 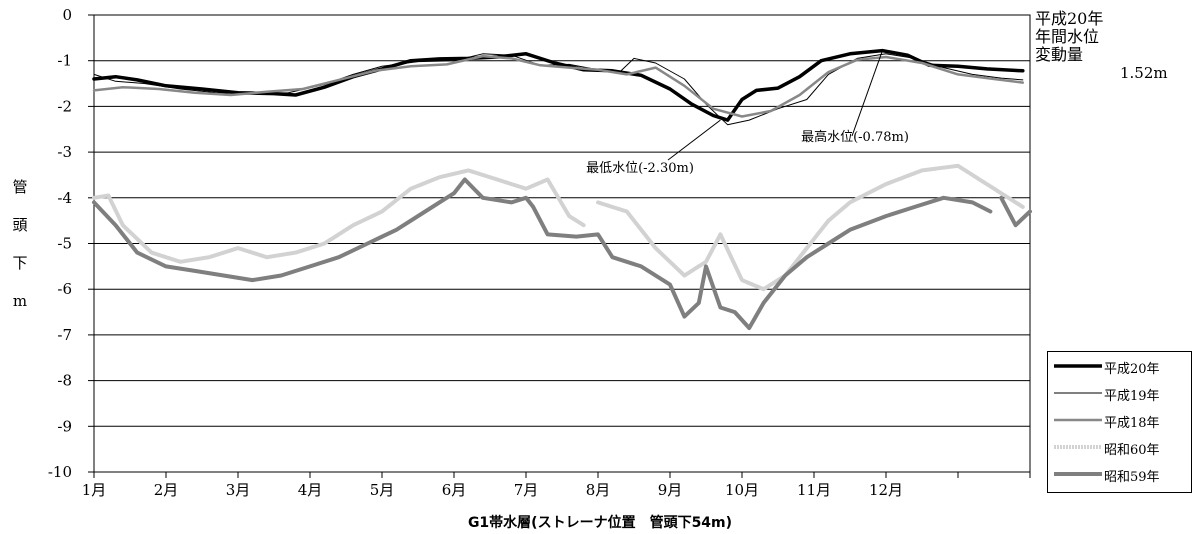 I want to click on note-title: 平成20年, so click(x=1069, y=18).